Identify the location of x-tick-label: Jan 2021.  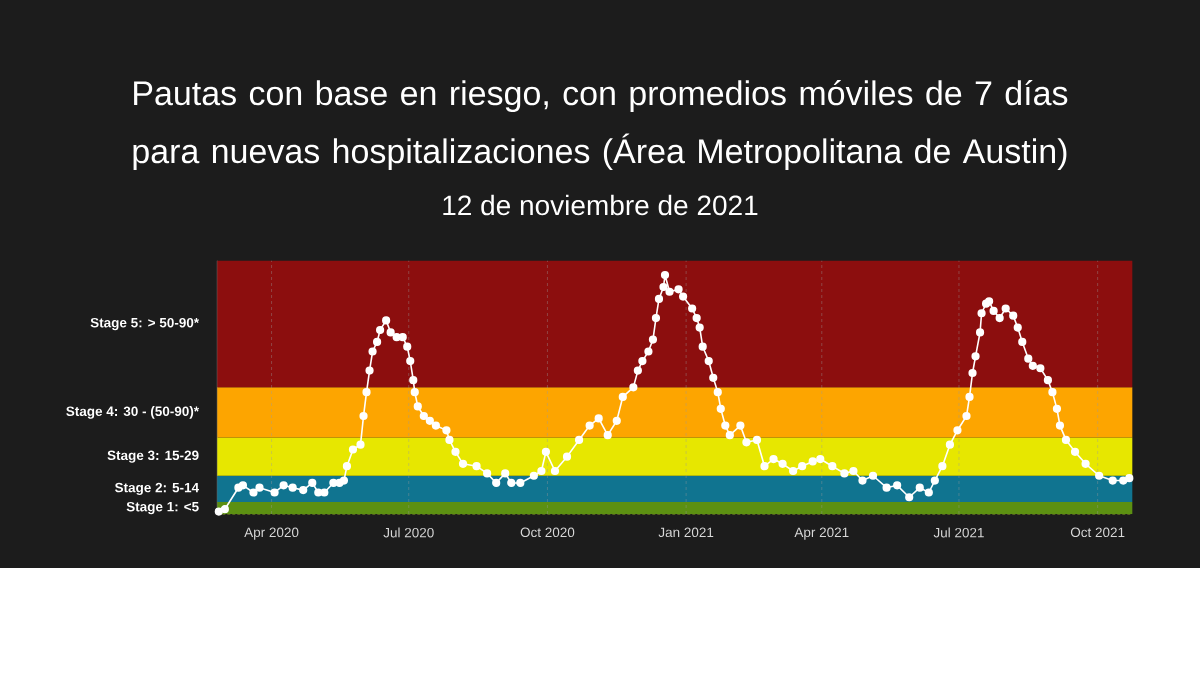
(686, 532).